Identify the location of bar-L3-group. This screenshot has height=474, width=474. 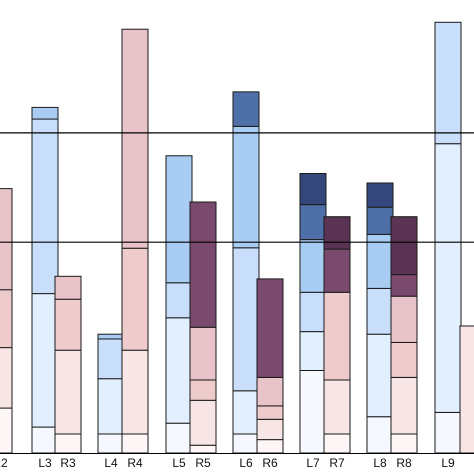
(45, 280).